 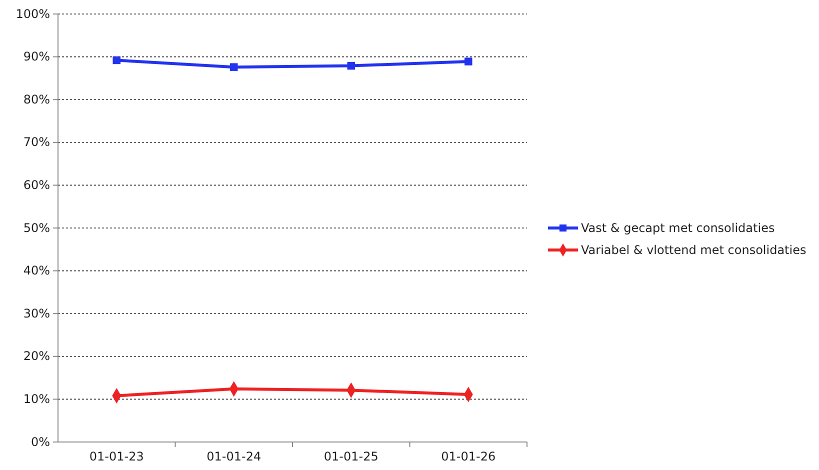 I want to click on x-tick-label: 01-01-23, so click(x=116, y=457).